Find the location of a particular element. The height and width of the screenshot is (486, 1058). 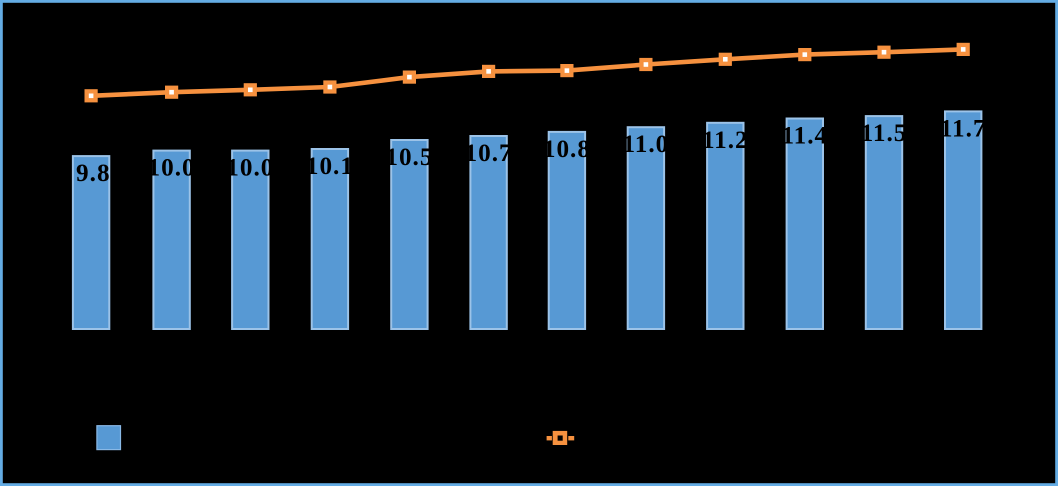

svg-text: 11.4 is located at coordinates (804, 136).